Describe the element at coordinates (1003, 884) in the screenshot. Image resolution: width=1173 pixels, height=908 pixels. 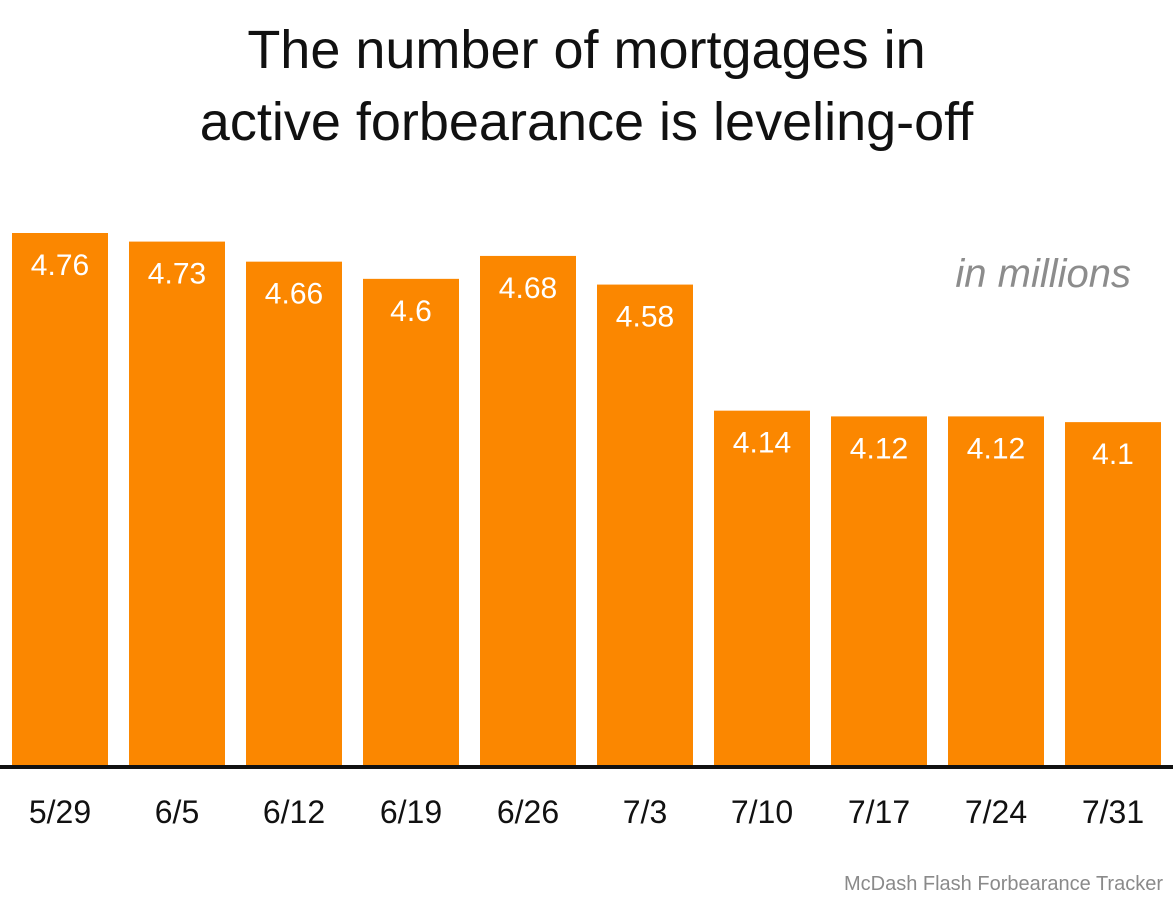
I see `source-note: McDash Flash Forbearance Tracker` at that location.